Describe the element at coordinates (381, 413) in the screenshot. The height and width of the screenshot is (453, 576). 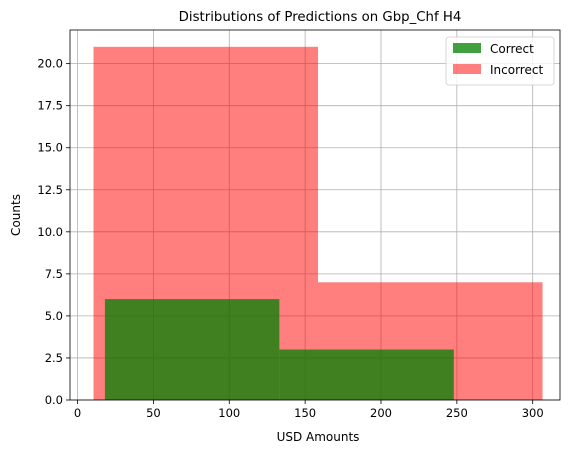
I see `x-tick-label: 200` at that location.